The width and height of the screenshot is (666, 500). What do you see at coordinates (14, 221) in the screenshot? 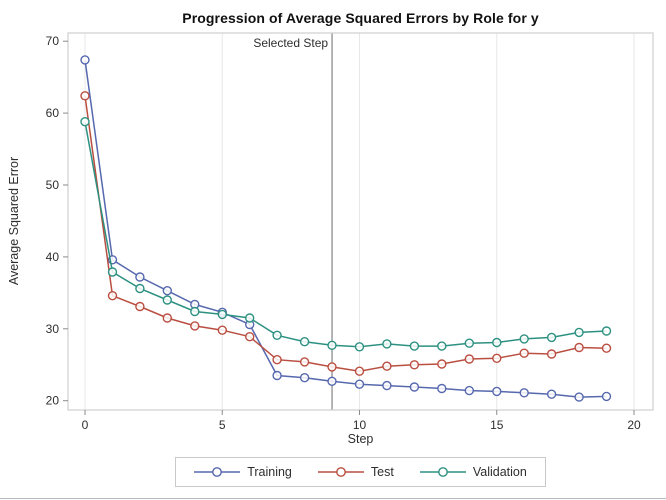
I see `y-axis-label: Average Squared Error` at bounding box center [14, 221].